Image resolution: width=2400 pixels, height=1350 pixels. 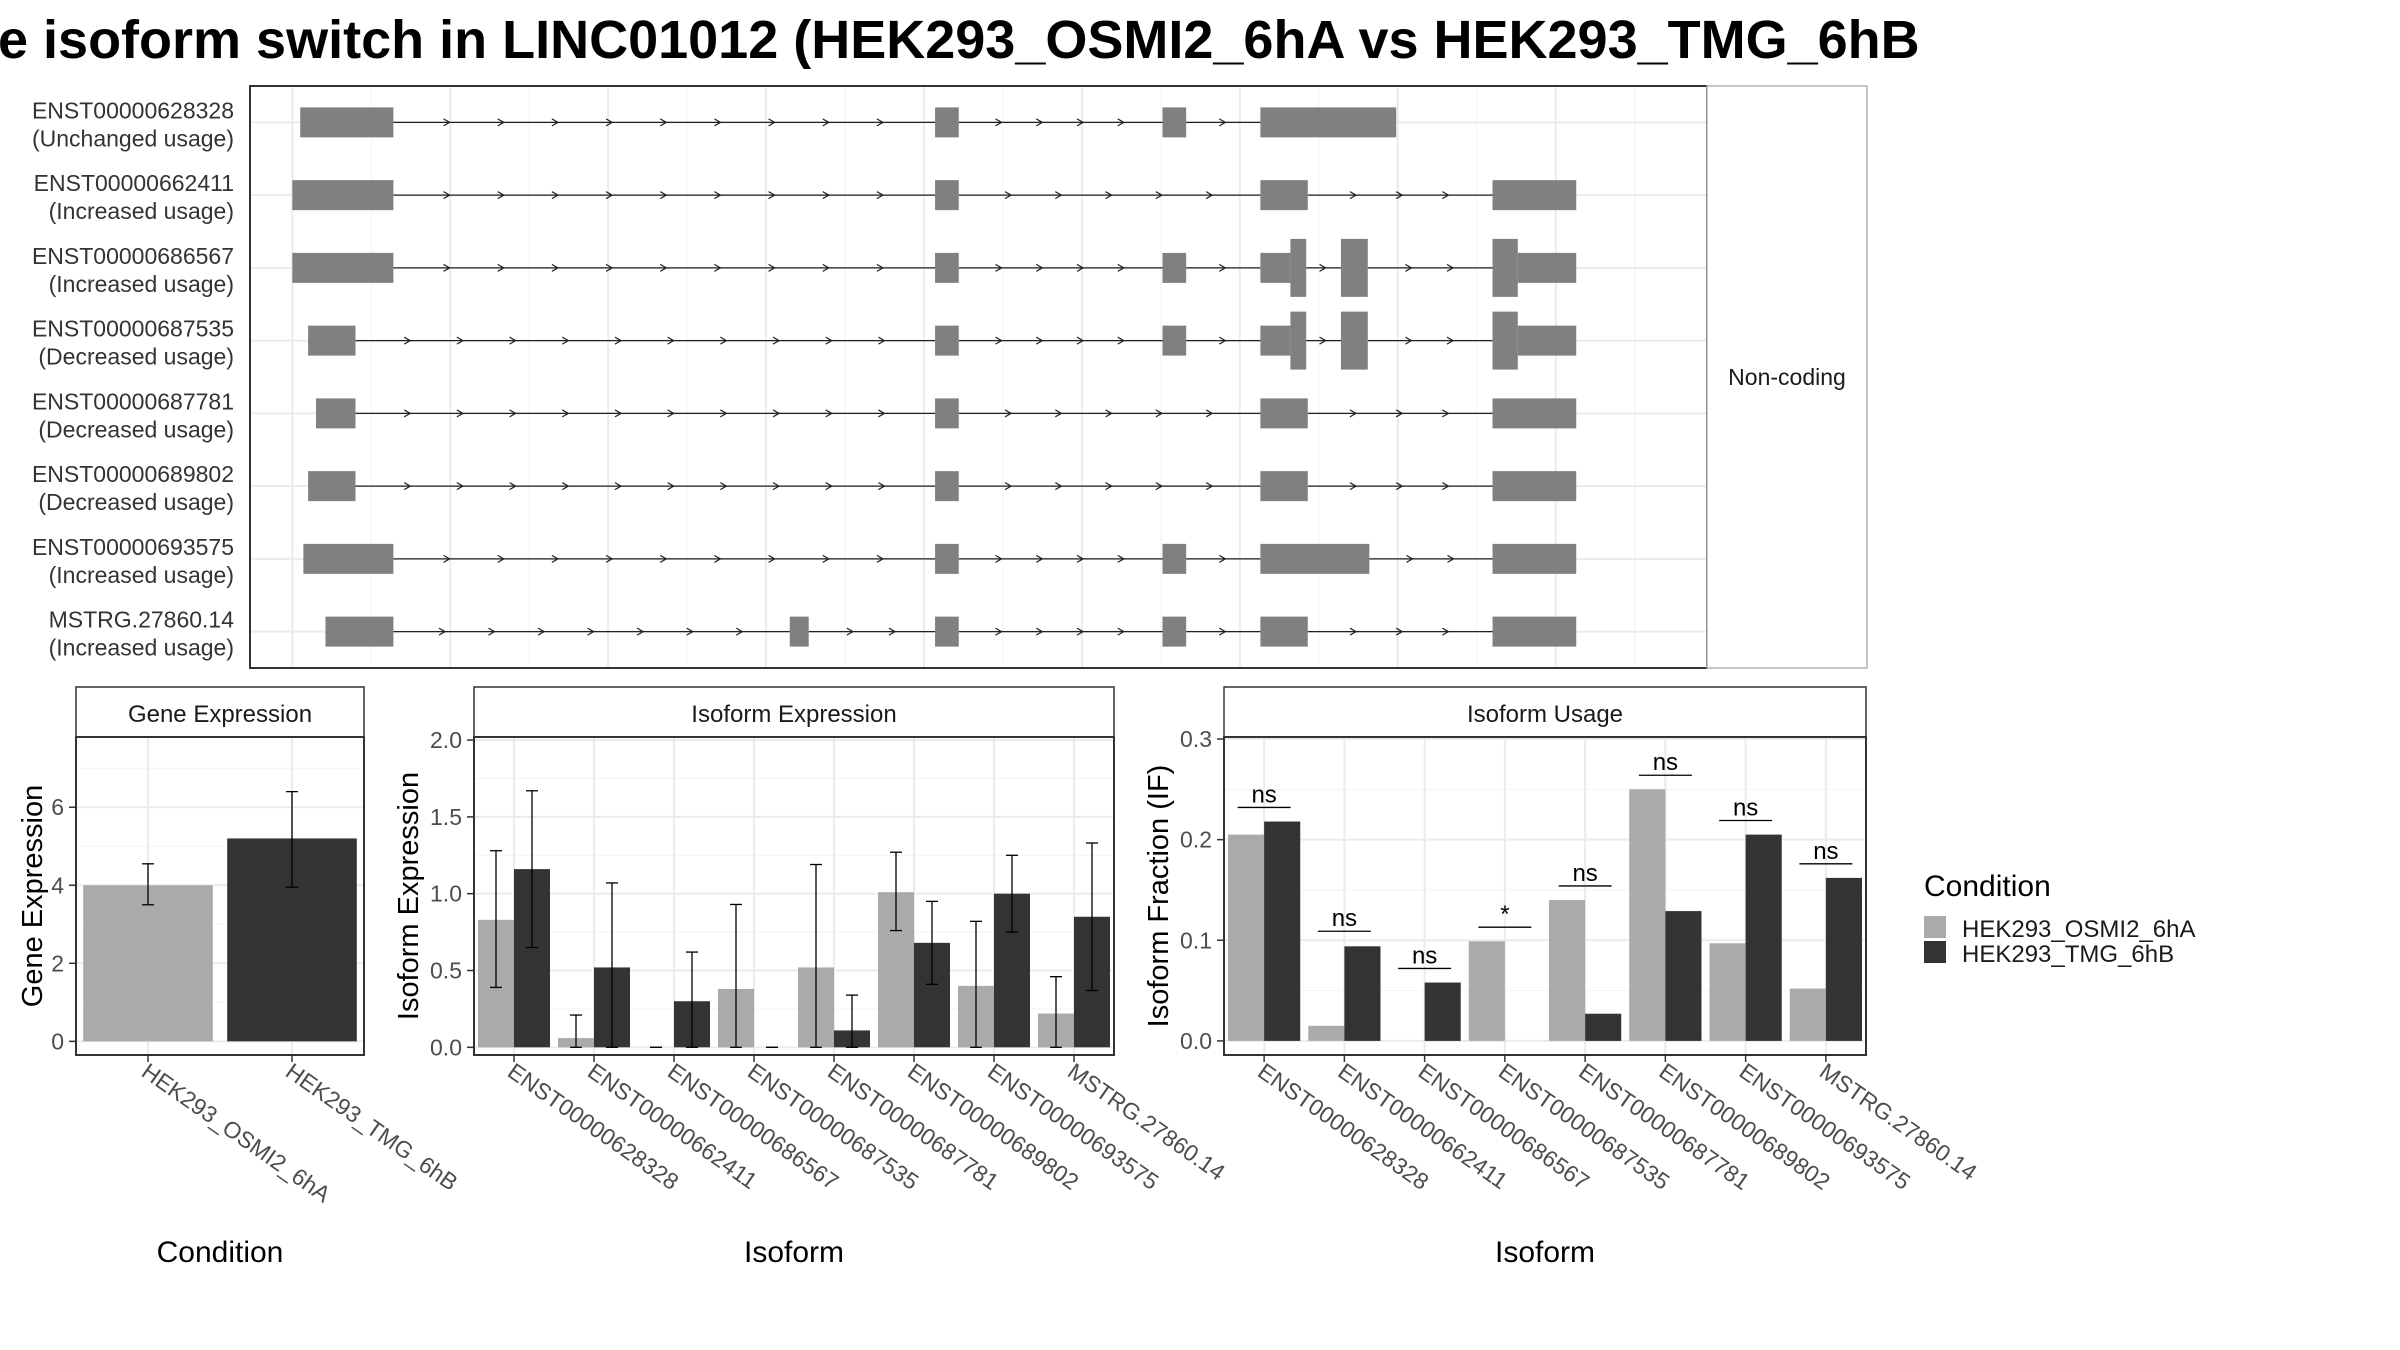 I want to click on isoform-usage-label: (Decreased usage), so click(x=136, y=357).